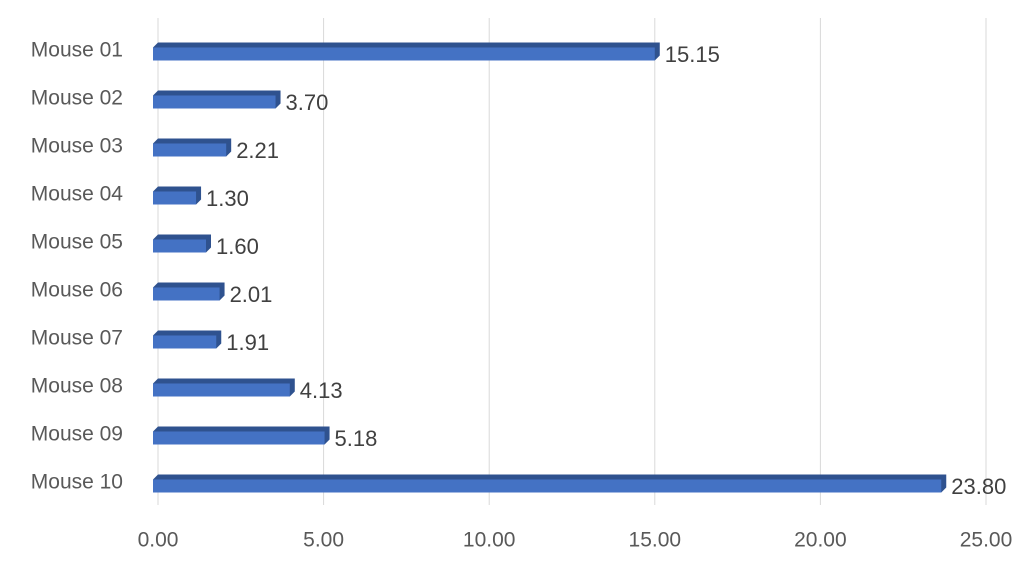  I want to click on y-tick-label: Mouse 08, so click(77, 386).